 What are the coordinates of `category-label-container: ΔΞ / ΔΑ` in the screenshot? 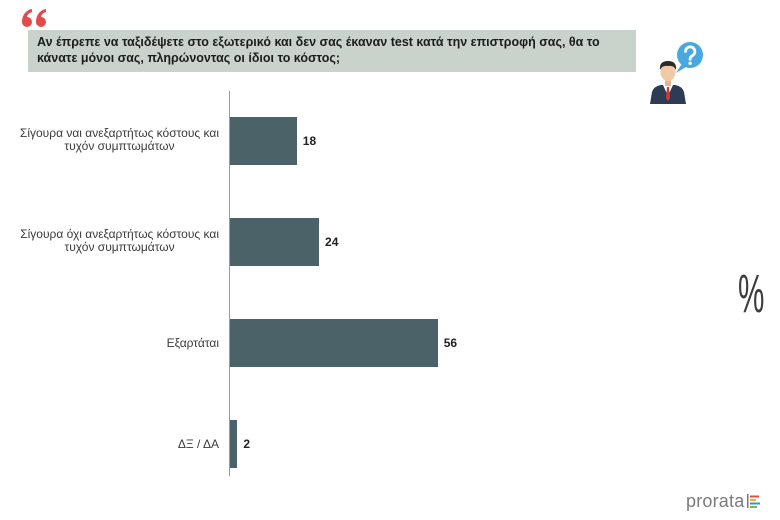 It's located at (109, 444).